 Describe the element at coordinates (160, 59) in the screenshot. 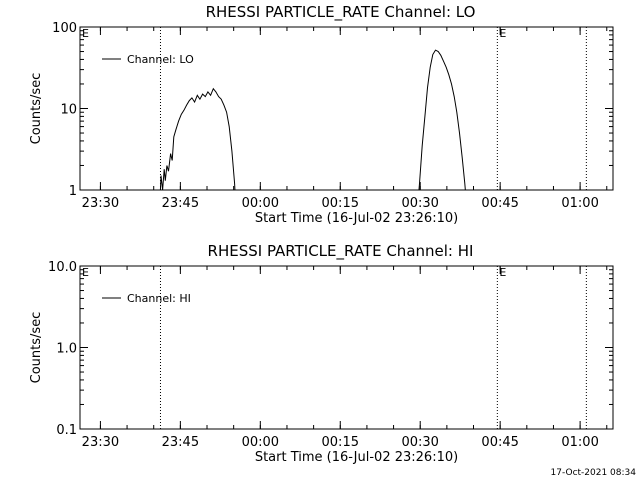

I see `lo-legend-label: Channel: LO` at that location.